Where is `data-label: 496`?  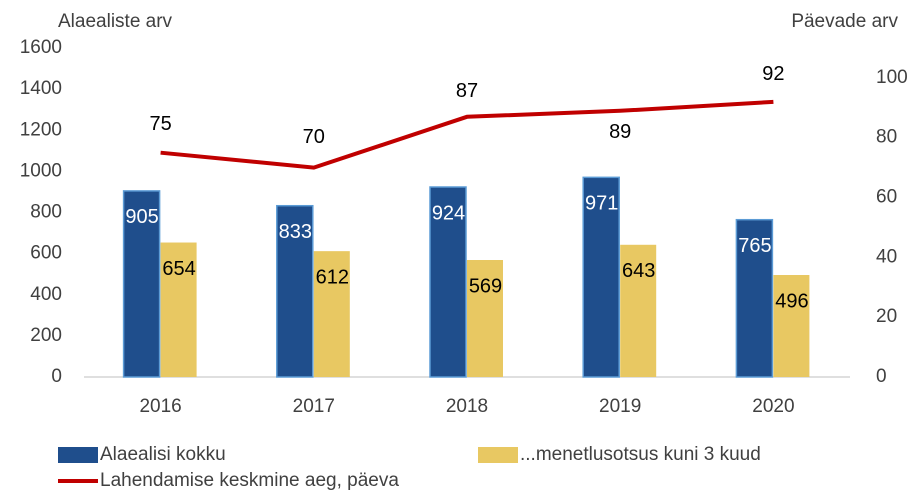 data-label: 496 is located at coordinates (791, 301).